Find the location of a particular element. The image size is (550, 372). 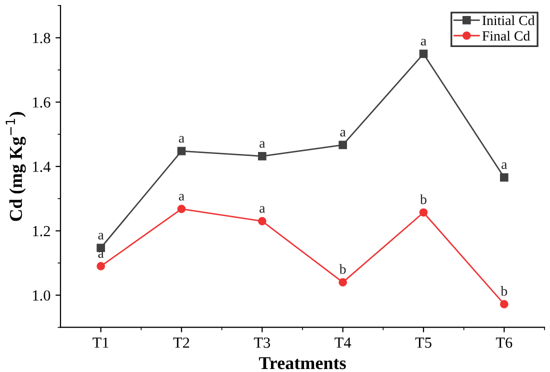

x-tick-label: T6 is located at coordinates (504, 343).